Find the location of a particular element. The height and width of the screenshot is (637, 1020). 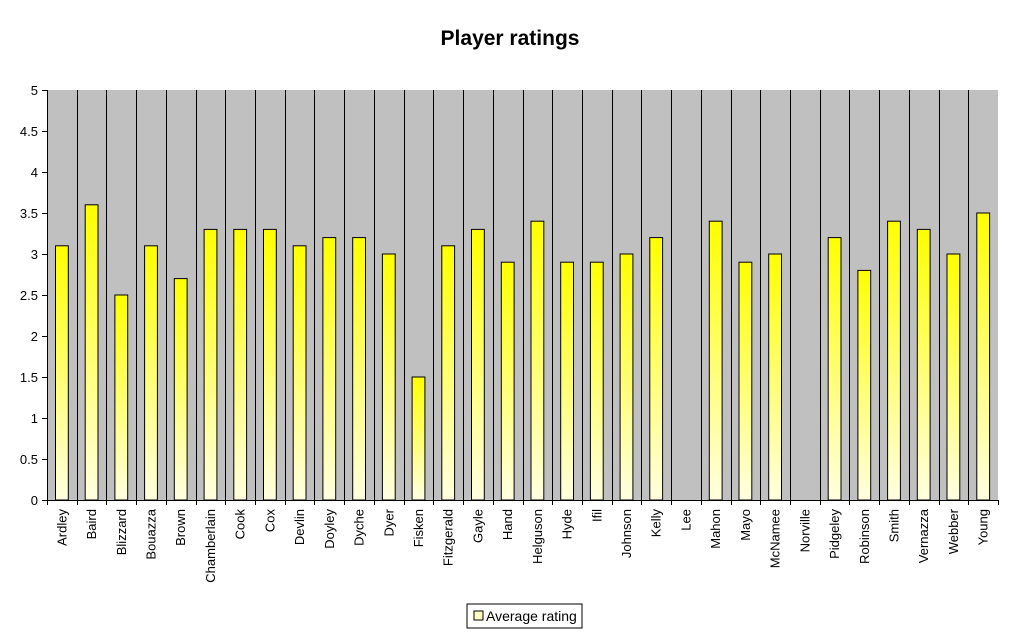

bar-cook is located at coordinates (240, 364).